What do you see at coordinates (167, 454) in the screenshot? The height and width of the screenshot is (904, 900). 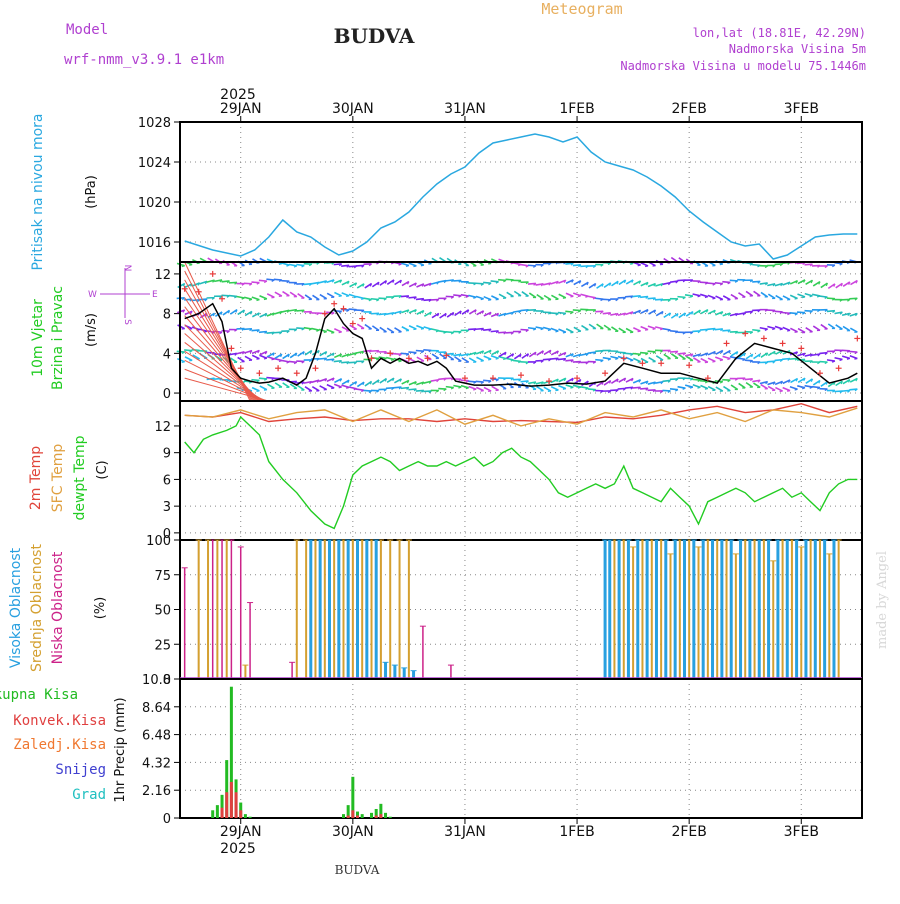 I see `temperature-ytick-label: 9` at bounding box center [167, 454].